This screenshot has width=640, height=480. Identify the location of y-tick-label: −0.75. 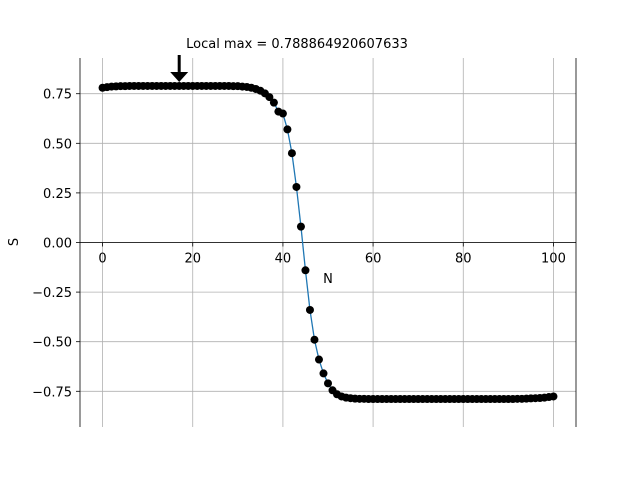
(52, 392).